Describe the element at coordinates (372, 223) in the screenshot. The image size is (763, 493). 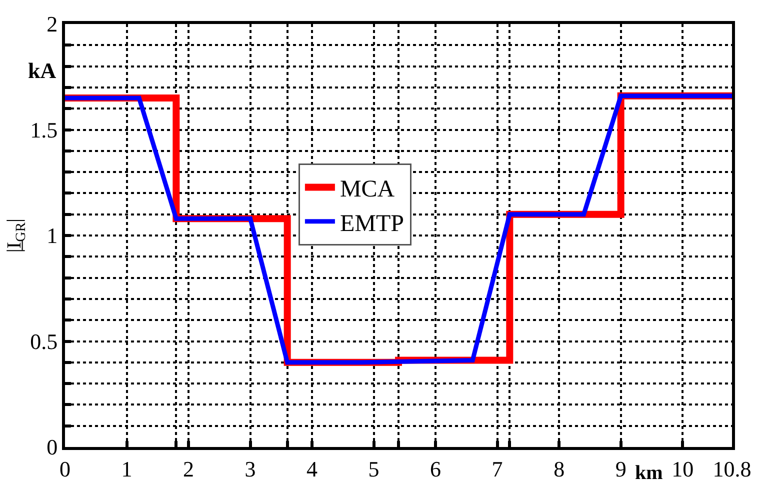
I see `legend-label: EMTP` at that location.